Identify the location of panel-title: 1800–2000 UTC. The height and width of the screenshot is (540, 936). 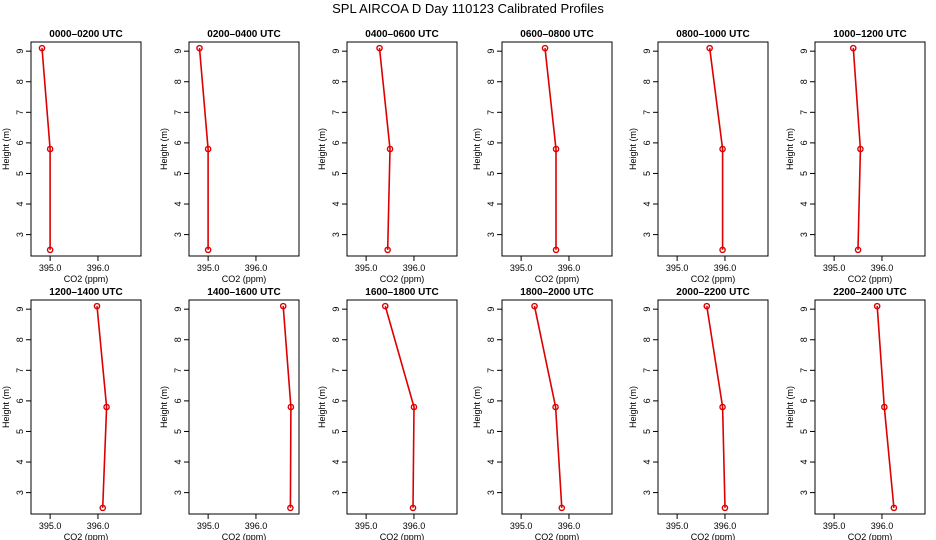
(556, 292).